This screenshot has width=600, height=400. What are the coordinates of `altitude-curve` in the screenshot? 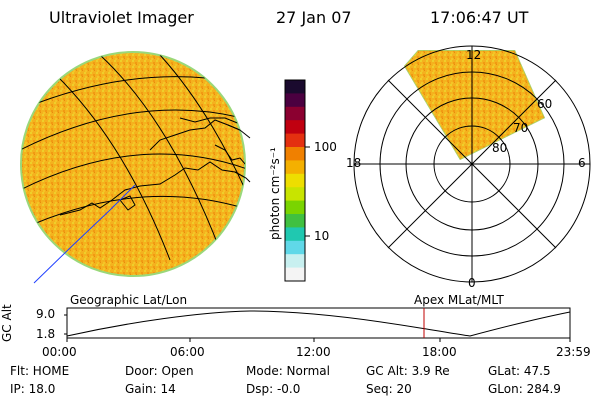 It's located at (318, 323).